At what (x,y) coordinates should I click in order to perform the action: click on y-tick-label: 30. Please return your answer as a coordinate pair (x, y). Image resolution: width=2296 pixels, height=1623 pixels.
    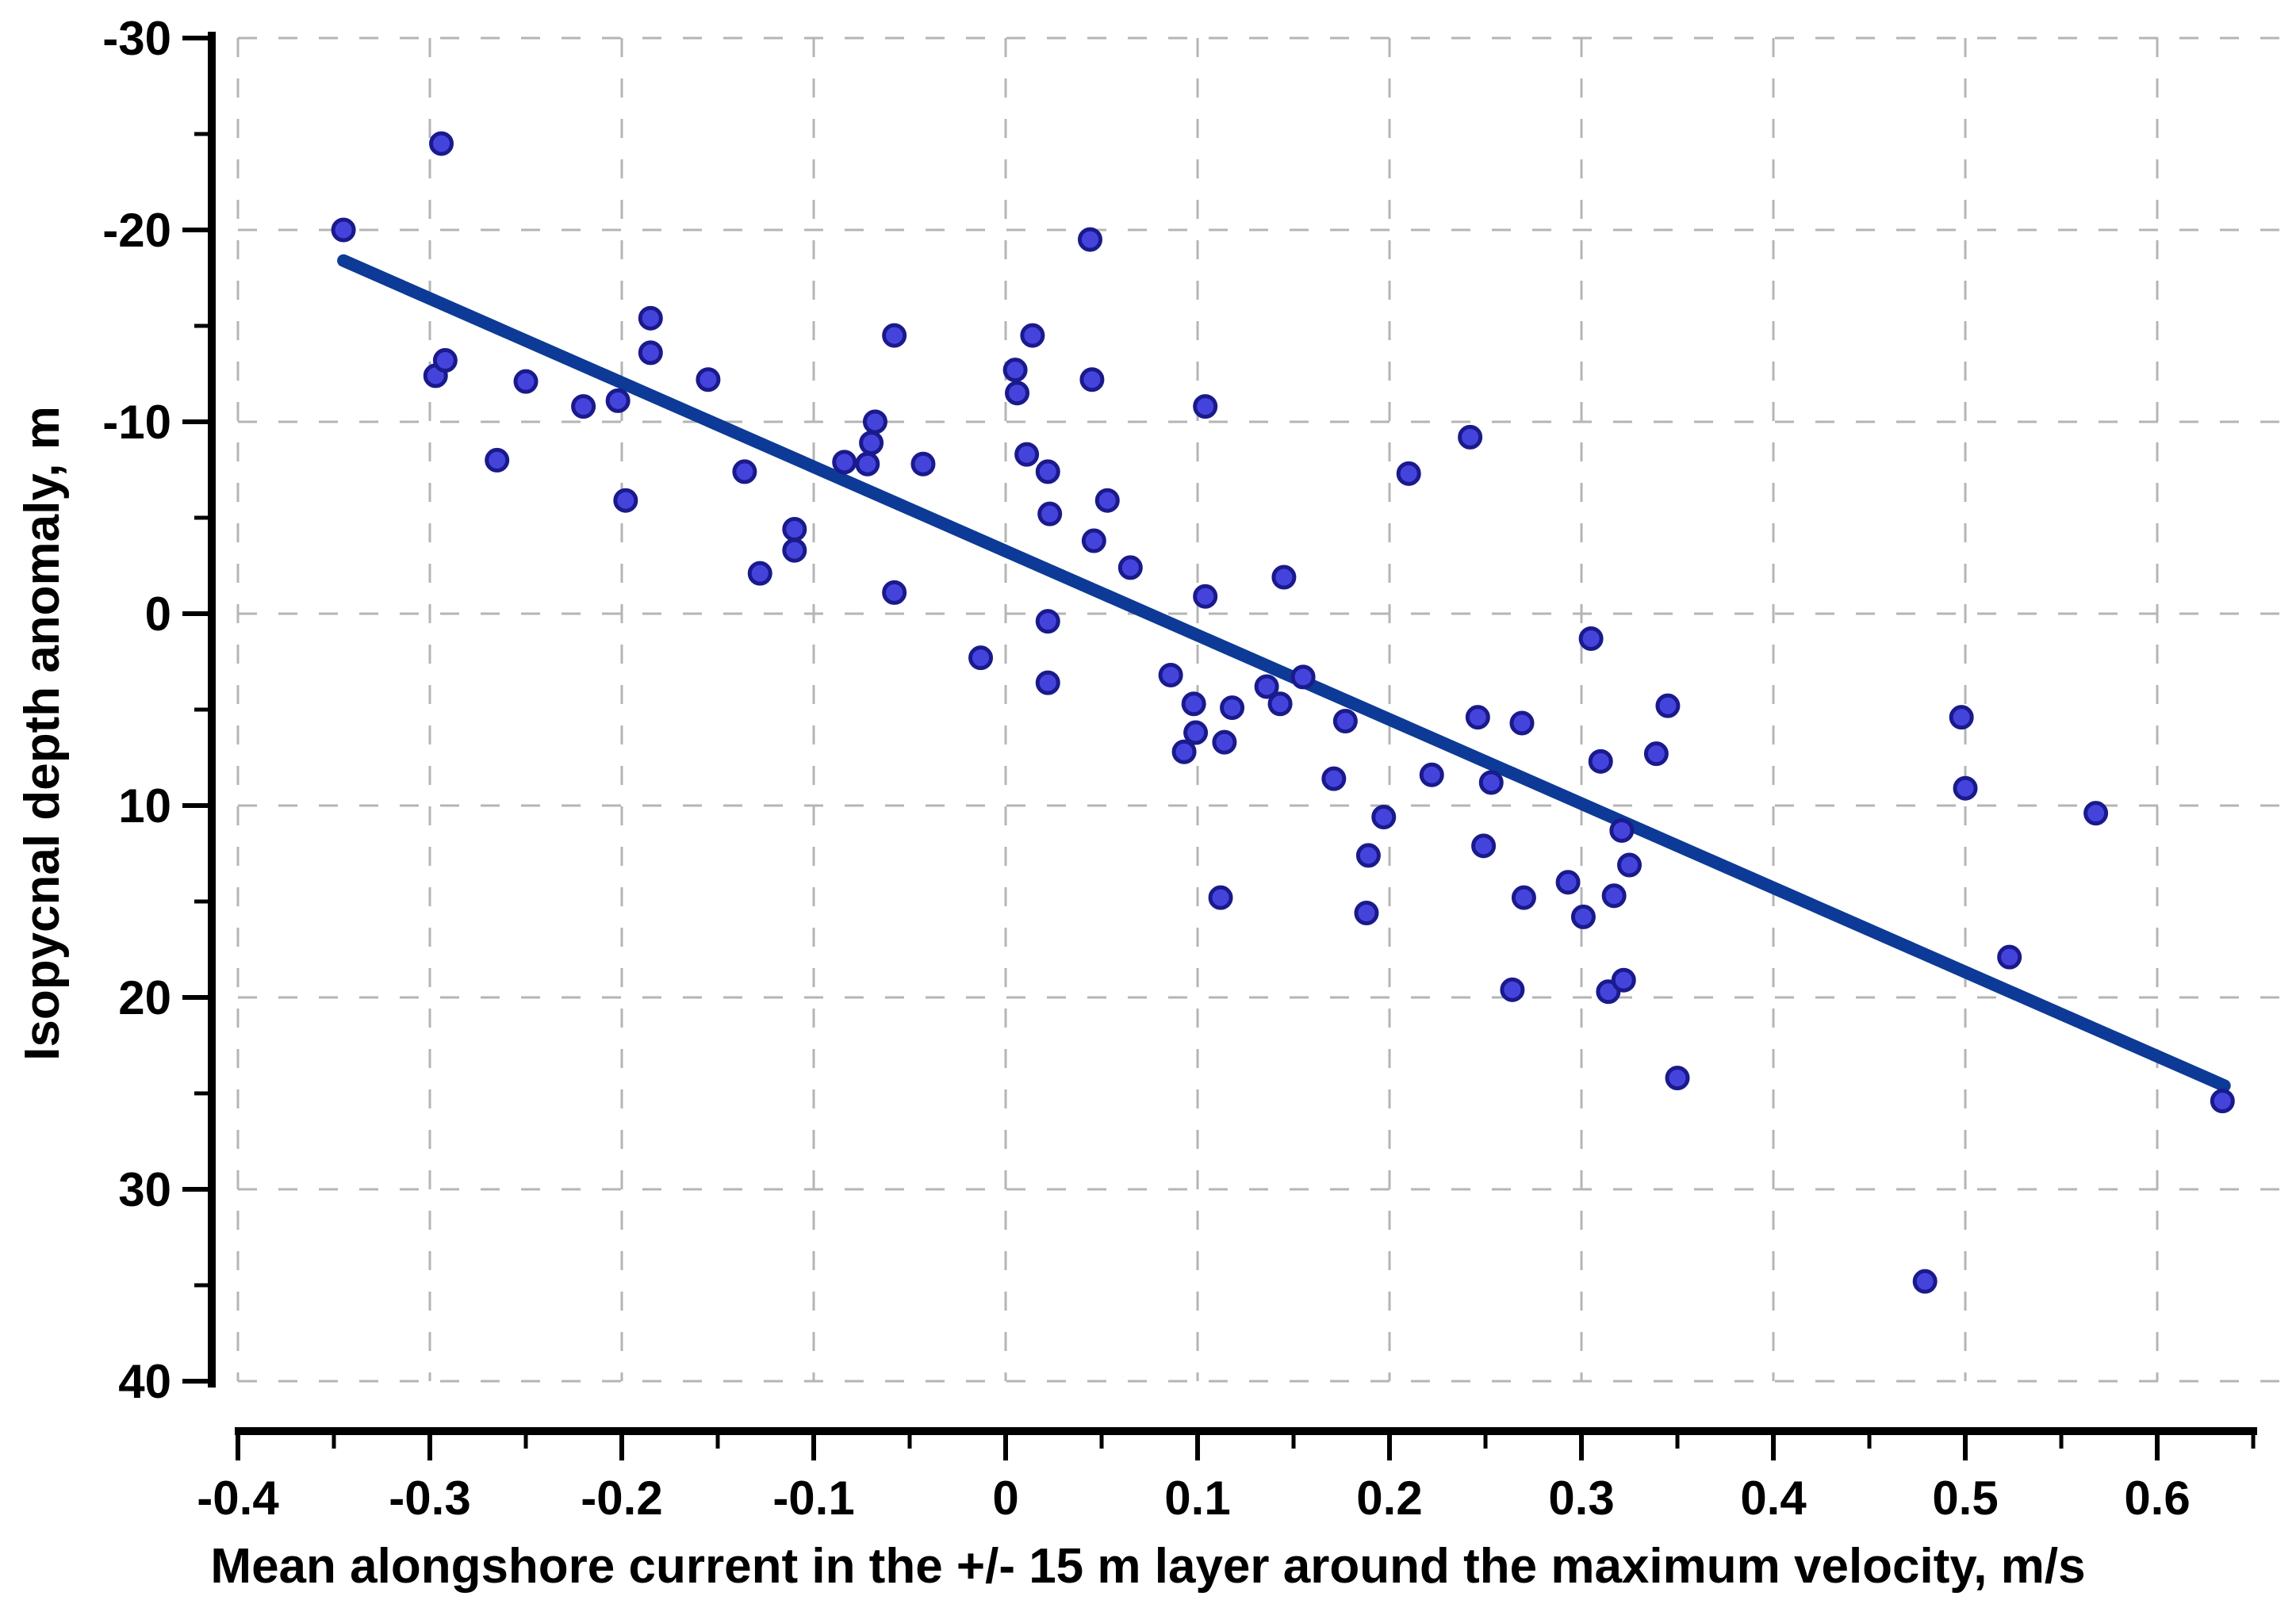
    Looking at the image, I should click on (144, 1189).